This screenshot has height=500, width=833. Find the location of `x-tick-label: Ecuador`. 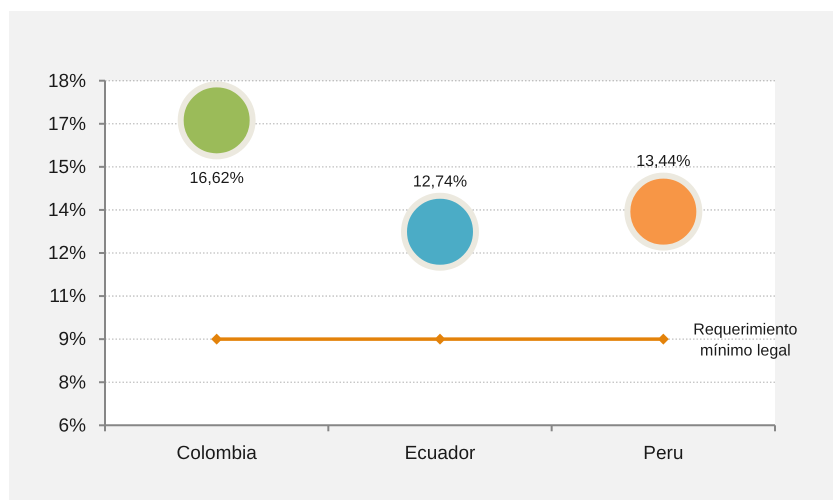

x-tick-label: Ecuador is located at coordinates (440, 453).